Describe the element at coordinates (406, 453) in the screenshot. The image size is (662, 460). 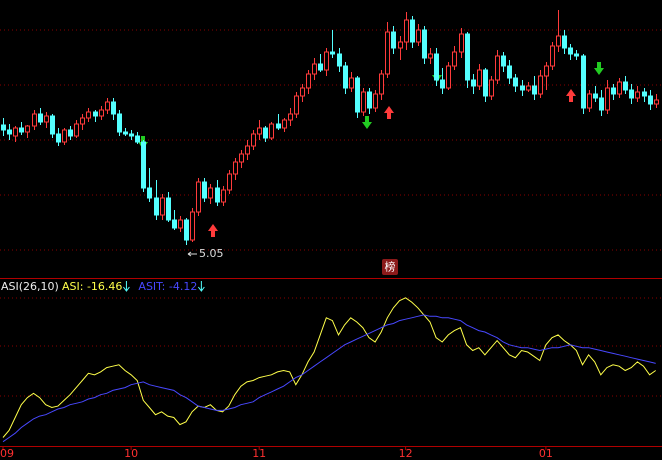
I see `x-tick-label: 12` at that location.